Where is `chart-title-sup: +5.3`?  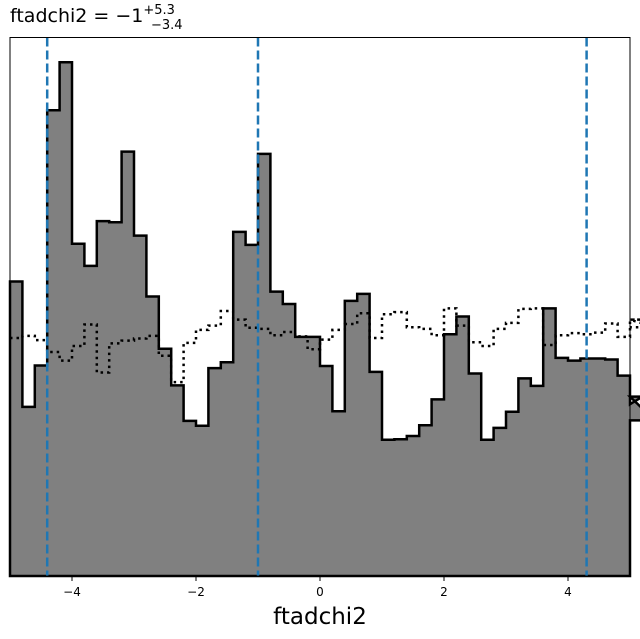
chart-title-sup: +5.3 is located at coordinates (159, 10).